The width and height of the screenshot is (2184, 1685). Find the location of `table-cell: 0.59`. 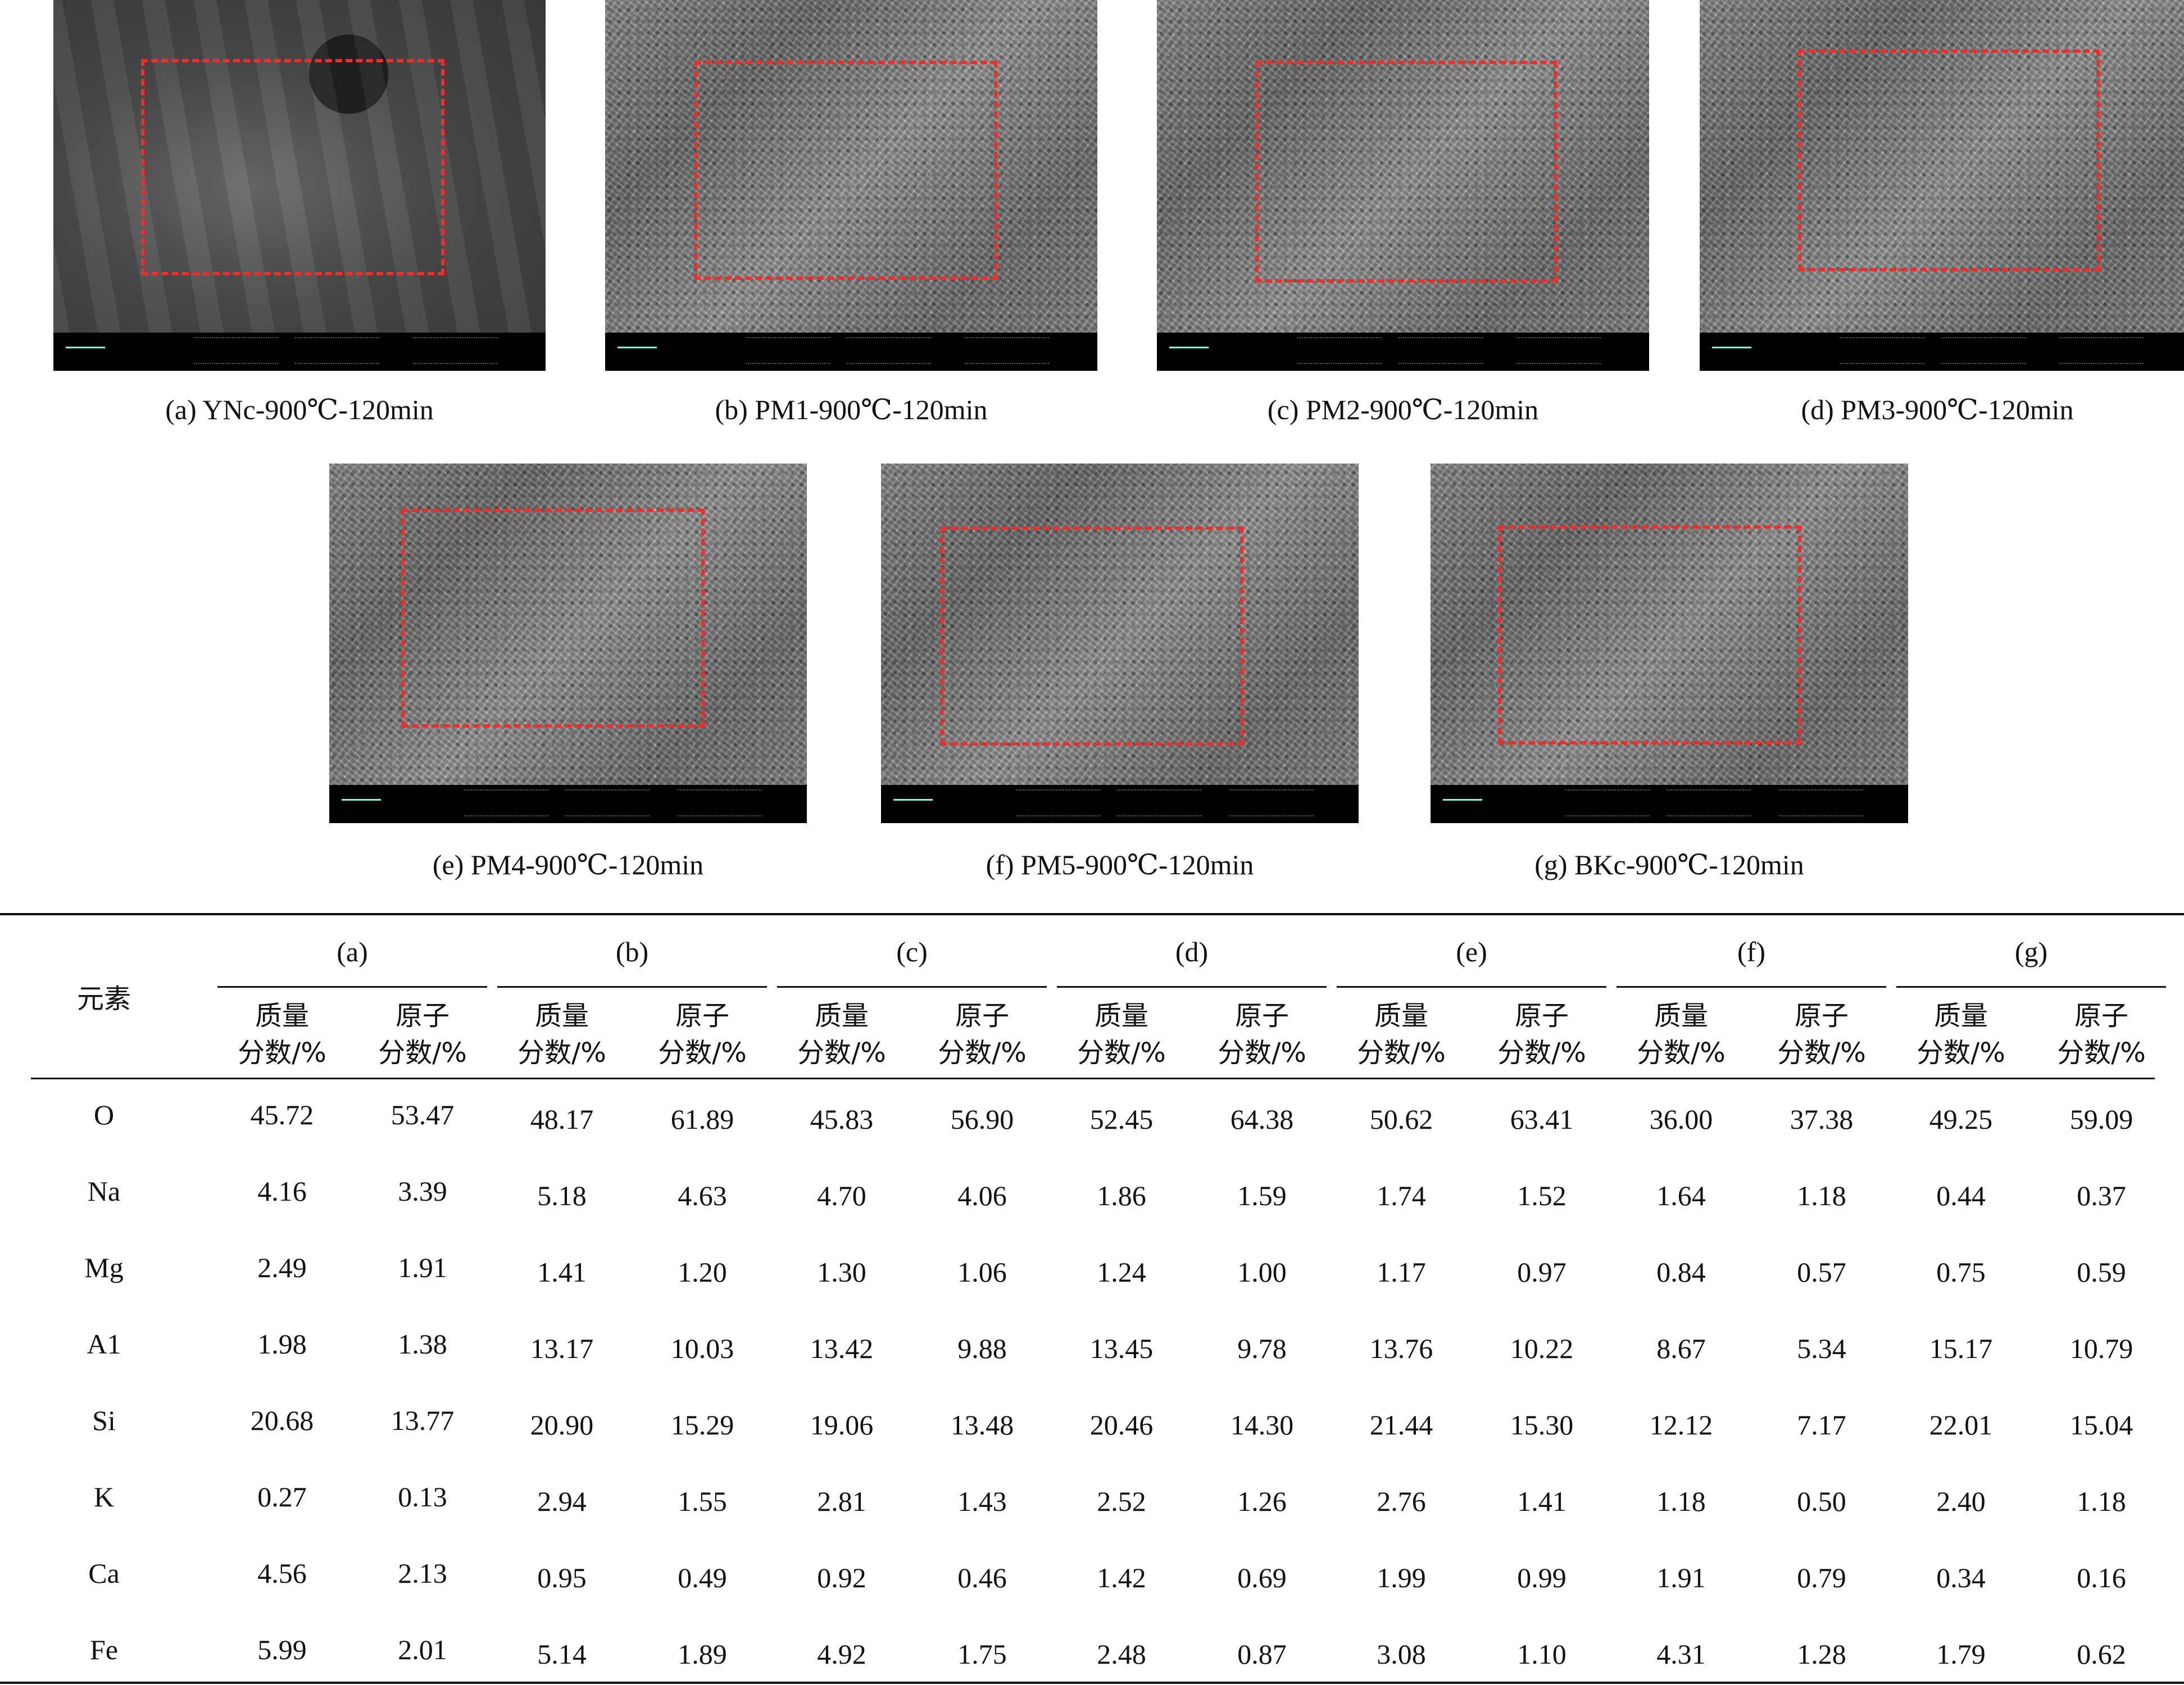

table-cell: 0.59 is located at coordinates (2101, 1272).